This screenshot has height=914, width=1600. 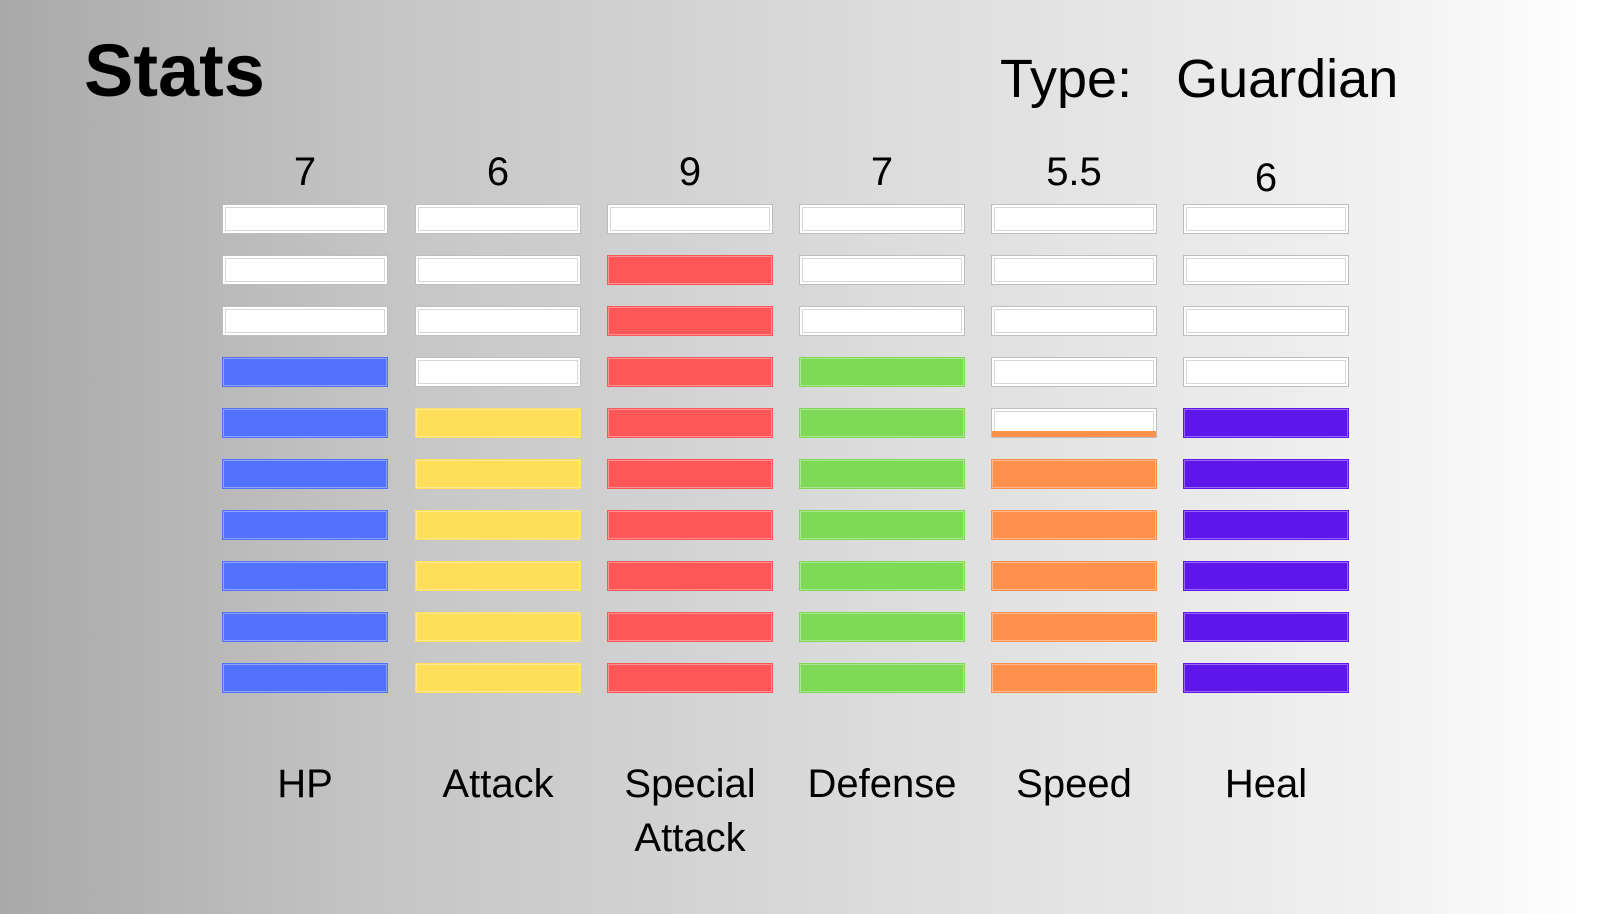 I want to click on stat-column-speed: 5.5 Speed, so click(x=1074, y=457).